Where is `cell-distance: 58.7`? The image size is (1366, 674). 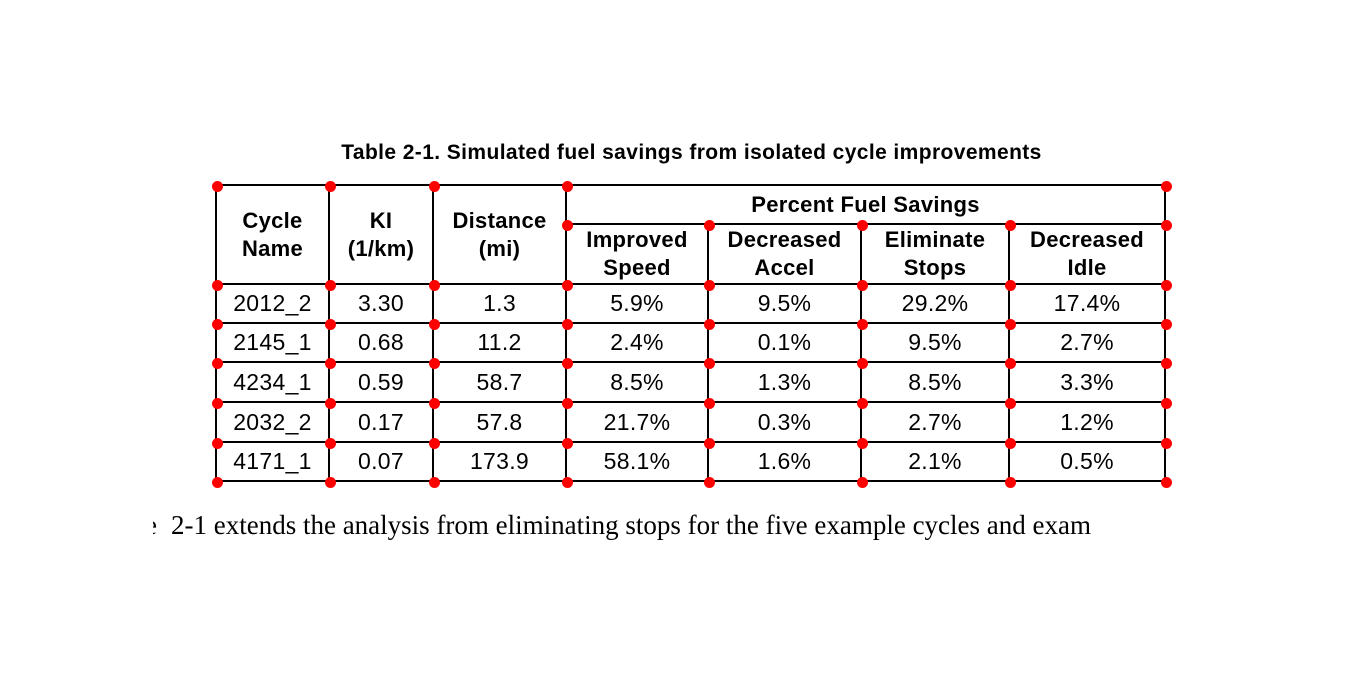
cell-distance: 58.7 is located at coordinates (499, 382).